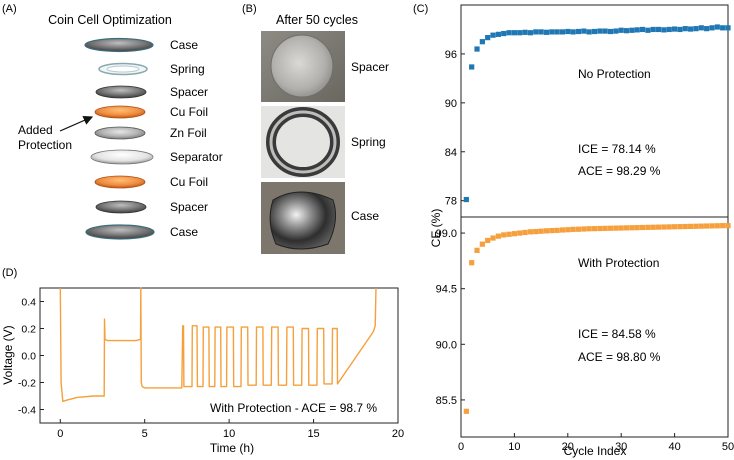 The width and height of the screenshot is (734, 460). I want to click on layer-label-cu-foil-bottom: Cu Foil, so click(189, 182).